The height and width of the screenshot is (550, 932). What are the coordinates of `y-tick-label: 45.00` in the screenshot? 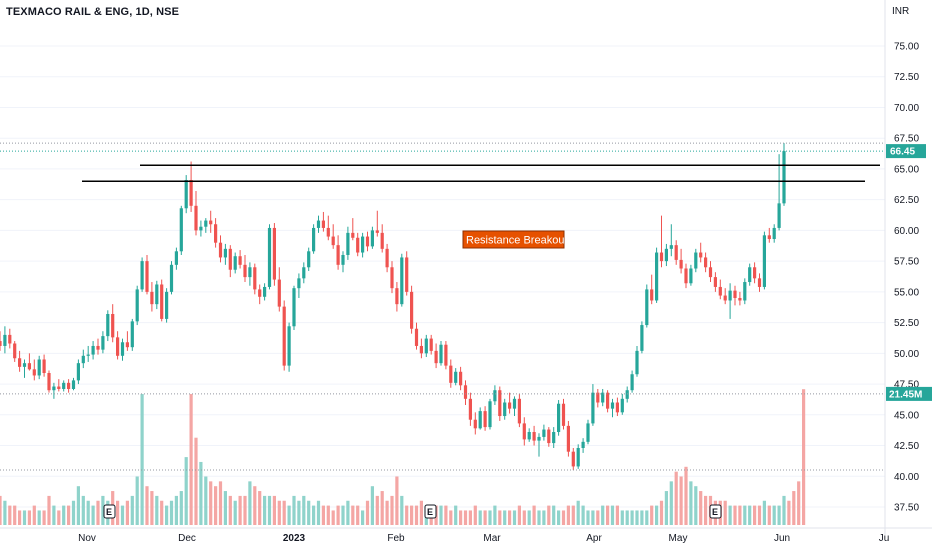 It's located at (906, 415).